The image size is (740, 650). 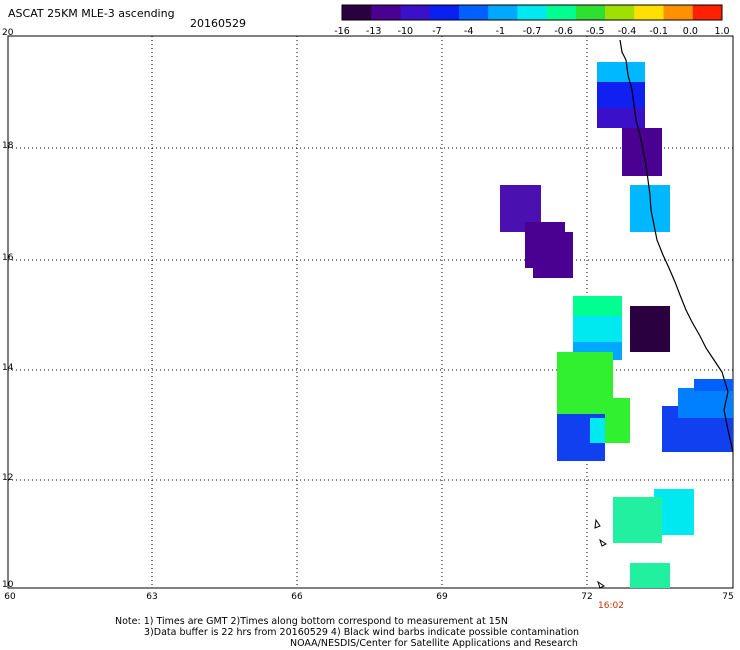 I want to click on lat-label-16: 16, so click(x=8, y=258).